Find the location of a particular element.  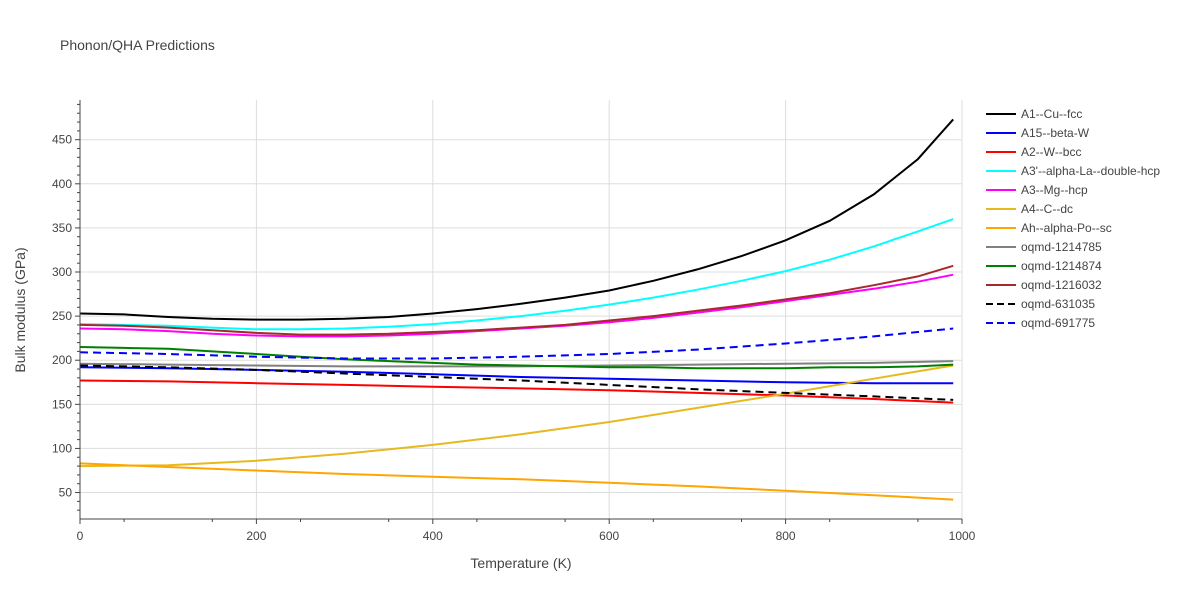

legend-label: oqmd-691775 is located at coordinates (1058, 323).